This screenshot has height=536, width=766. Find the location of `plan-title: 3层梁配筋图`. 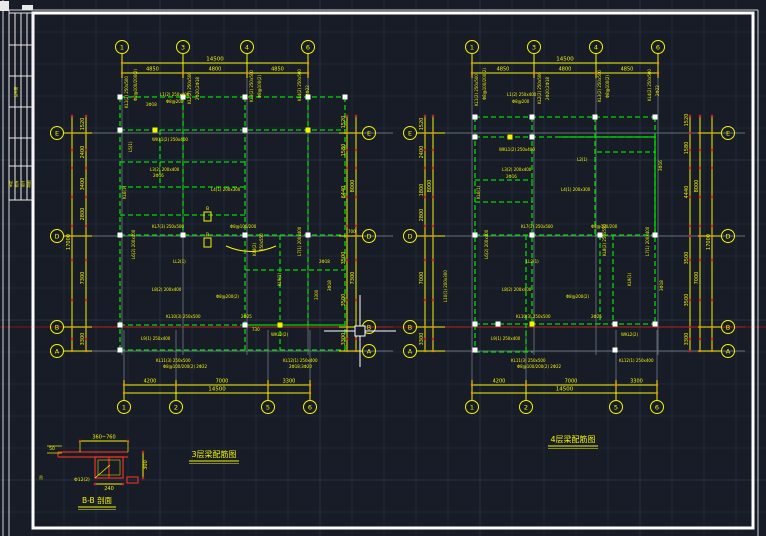

plan-title: 3层梁配筋图 is located at coordinates (213, 454).